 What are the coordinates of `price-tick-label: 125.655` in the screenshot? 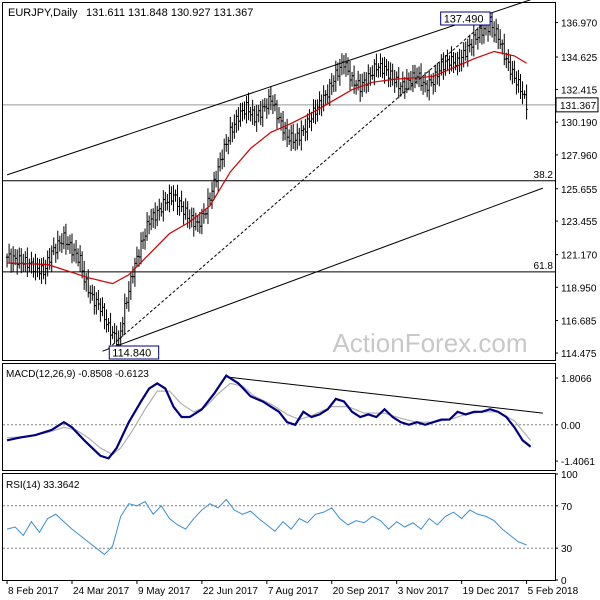 It's located at (579, 190).